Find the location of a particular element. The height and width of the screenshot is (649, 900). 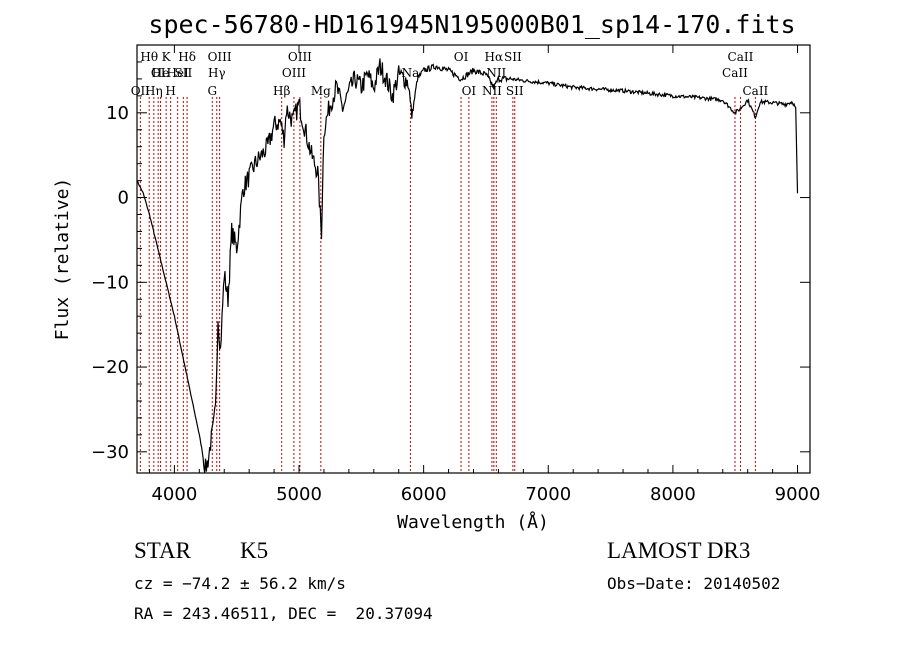

x-tick-label-1: 5000 is located at coordinates (299, 494).